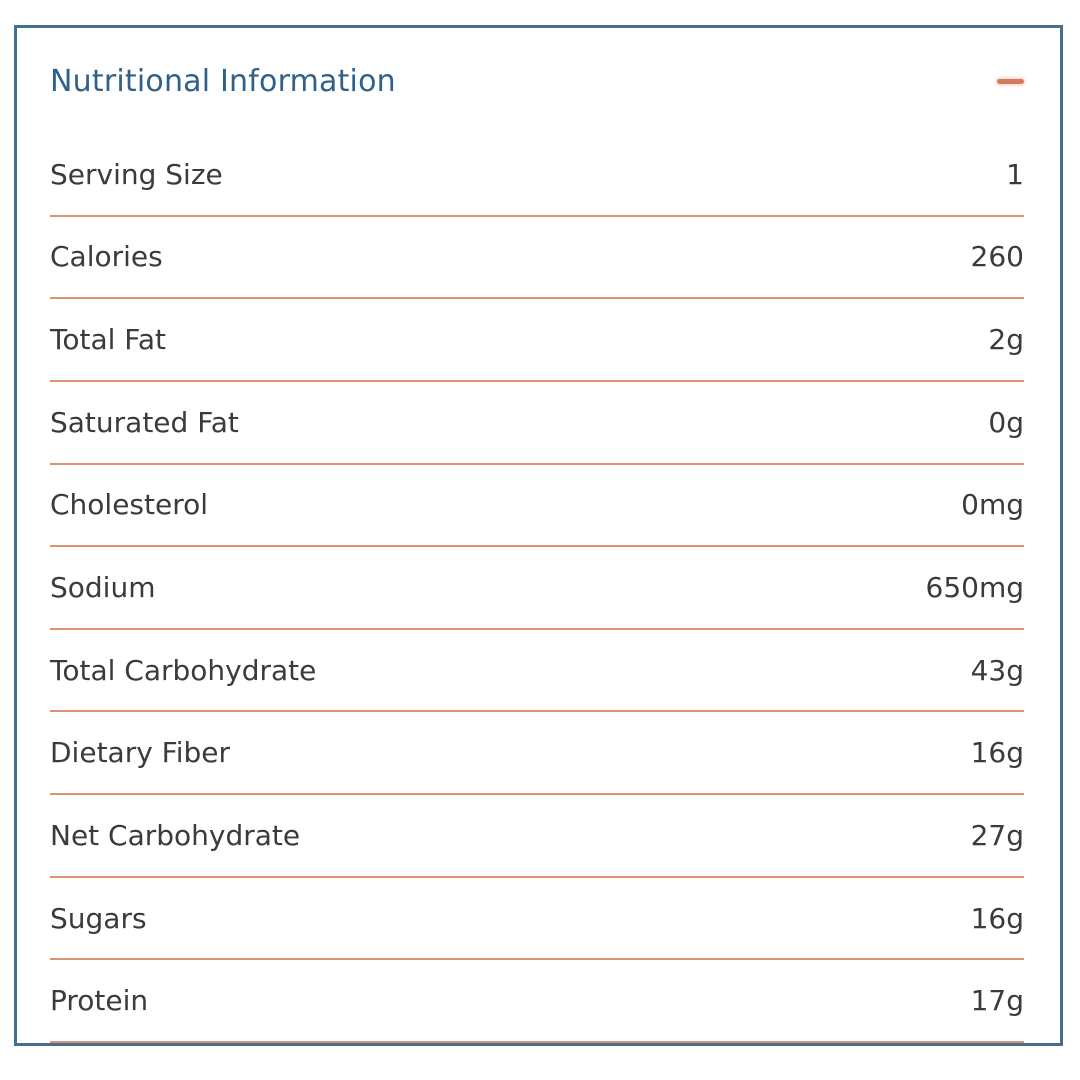 This screenshot has height=1080, width=1080. Describe the element at coordinates (136, 174) in the screenshot. I see `nutrient-label: Serving Size` at that location.